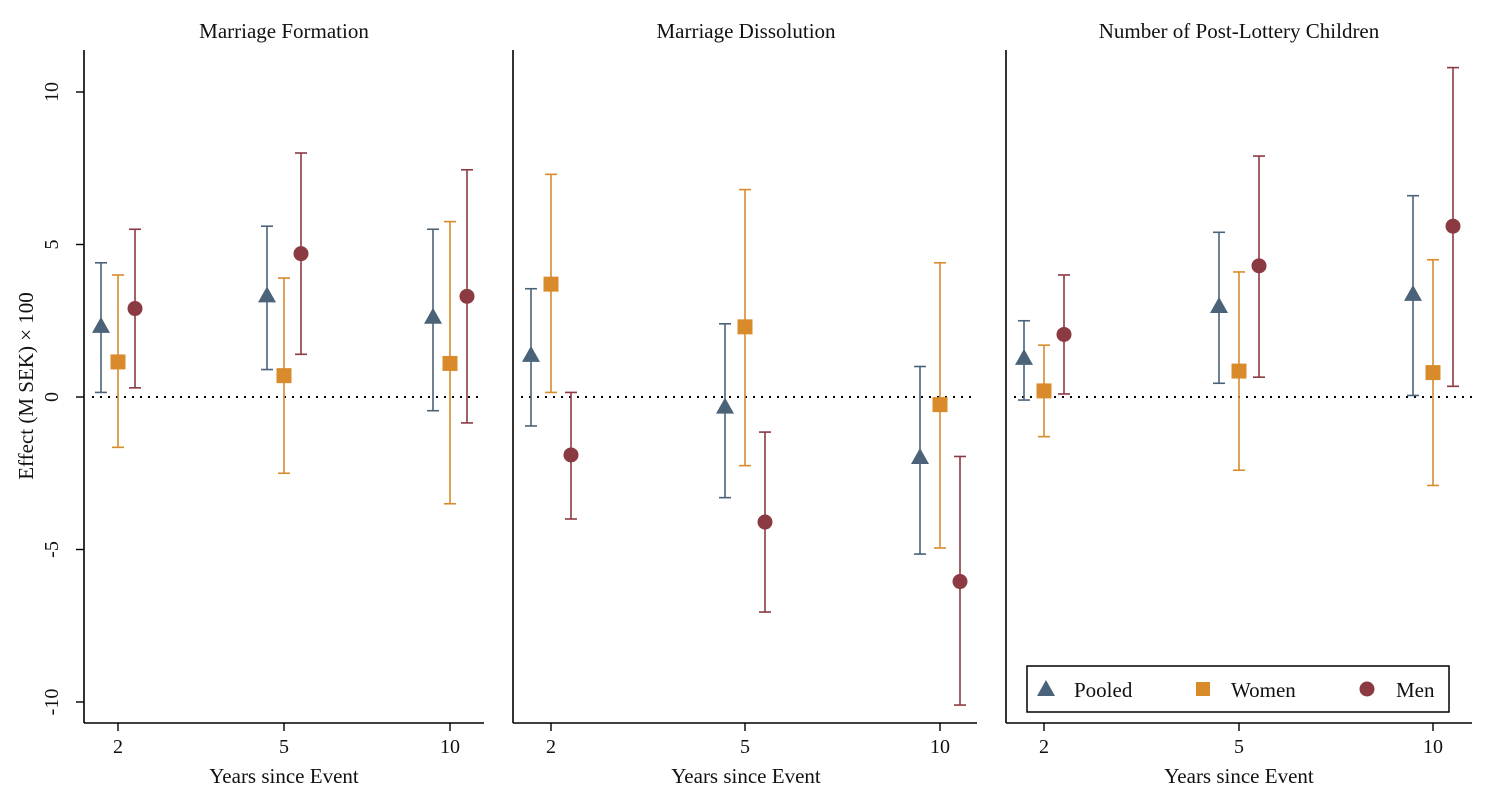 The height and width of the screenshot is (802, 1492). I want to click on triangle-icon, so click(1046, 688).